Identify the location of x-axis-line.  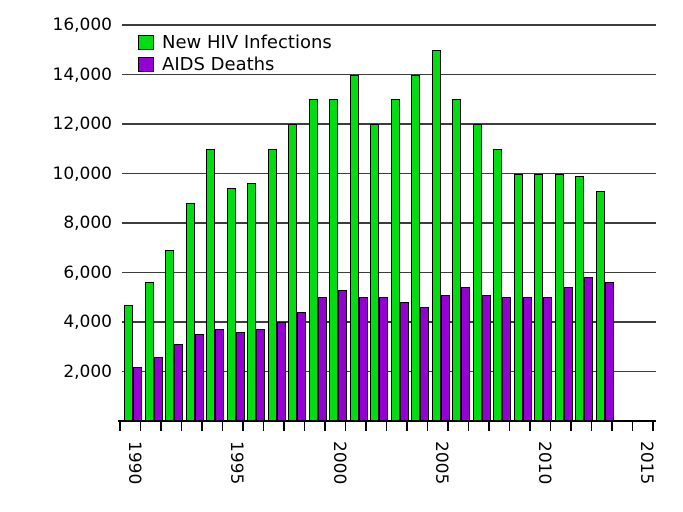
(387, 421).